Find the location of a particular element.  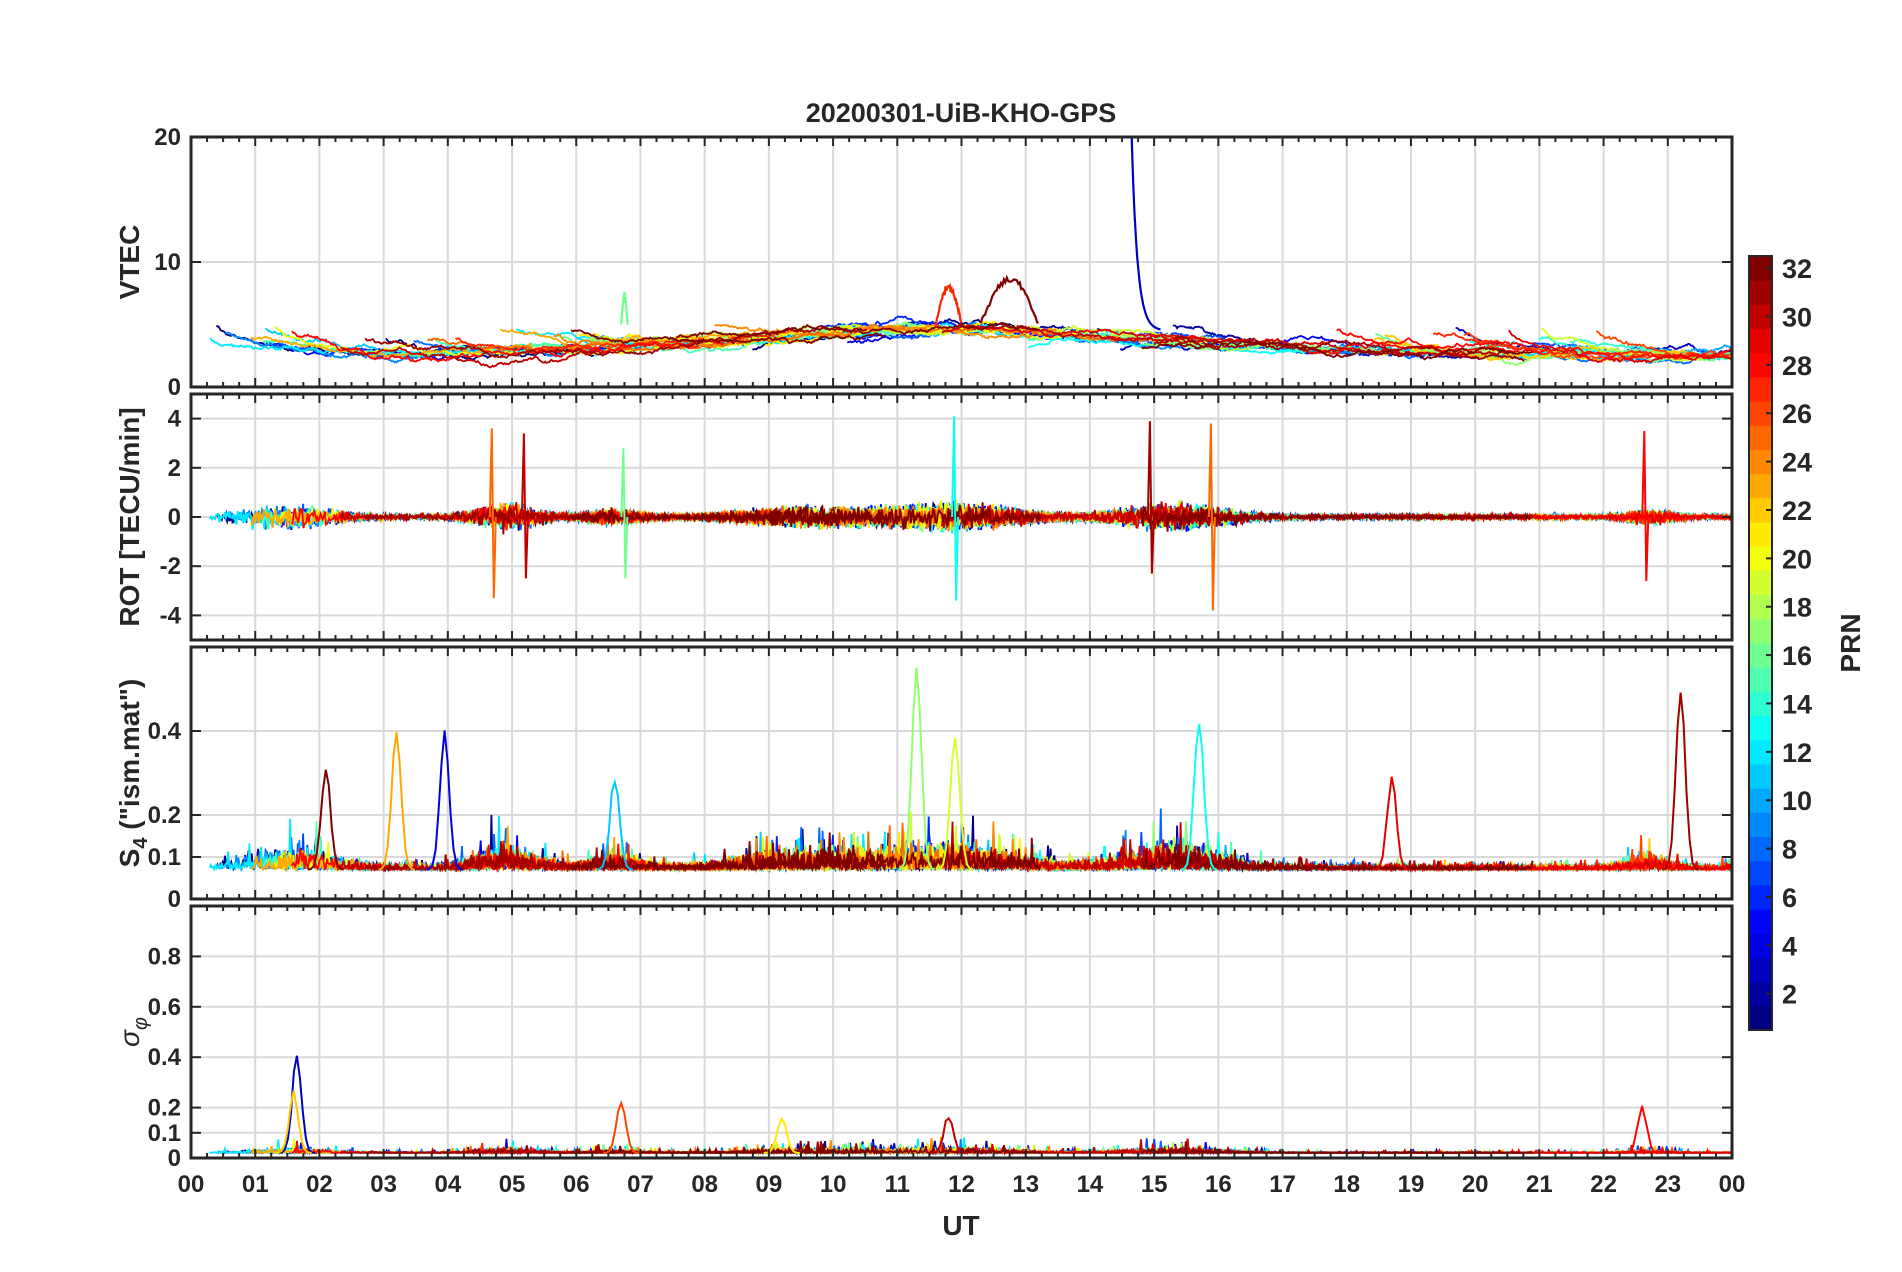

colorbar-tick-label: 4 is located at coordinates (1789, 946).